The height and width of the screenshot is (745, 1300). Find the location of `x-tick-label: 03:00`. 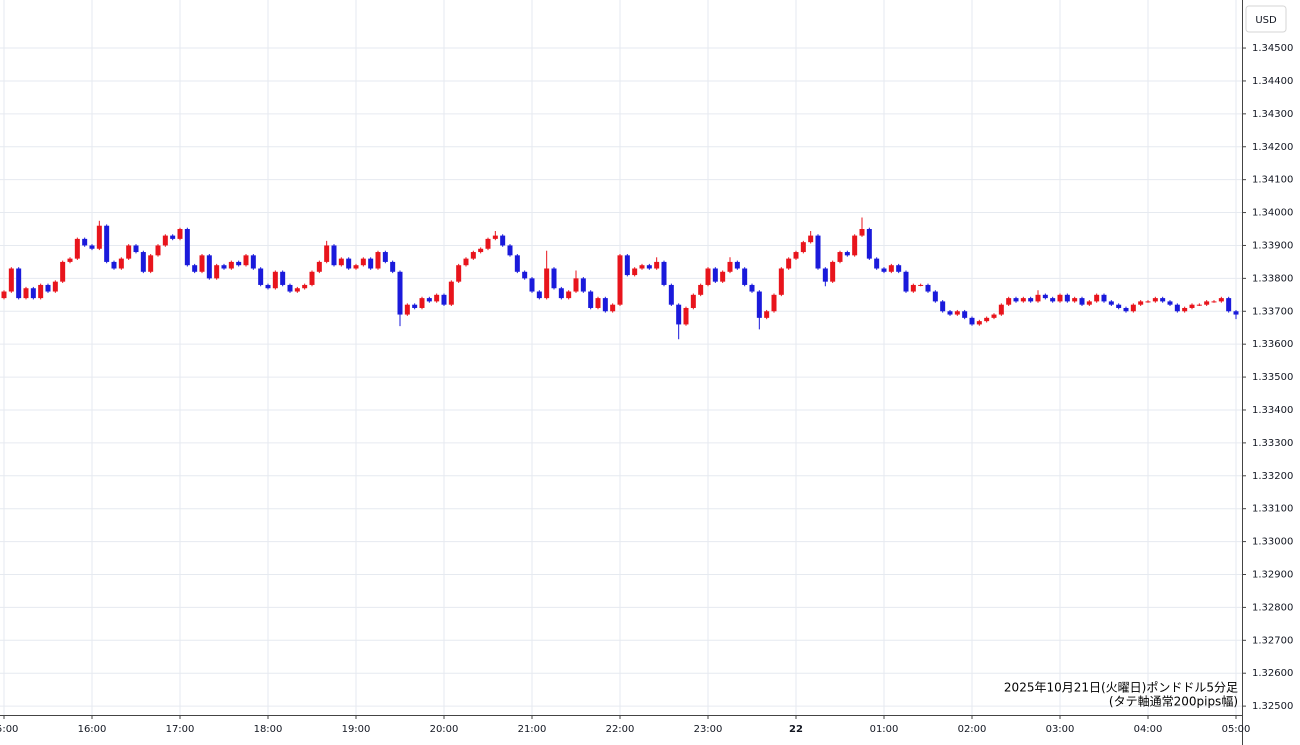

x-tick-label: 03:00 is located at coordinates (1060, 729).